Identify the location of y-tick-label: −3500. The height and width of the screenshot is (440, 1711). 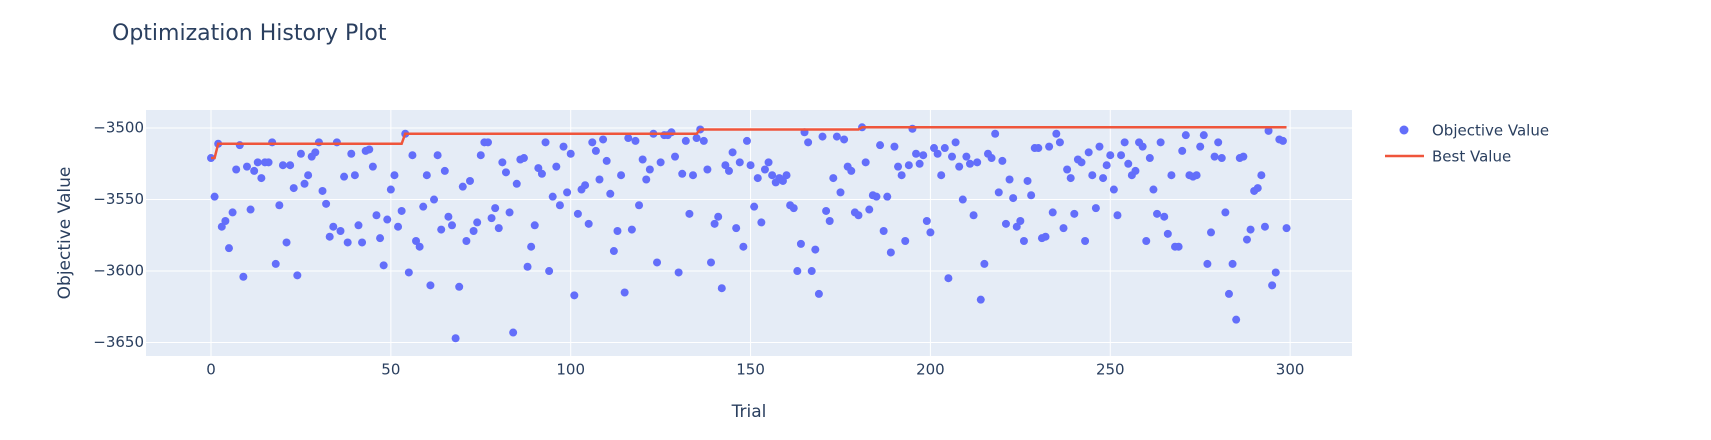
(118, 128).